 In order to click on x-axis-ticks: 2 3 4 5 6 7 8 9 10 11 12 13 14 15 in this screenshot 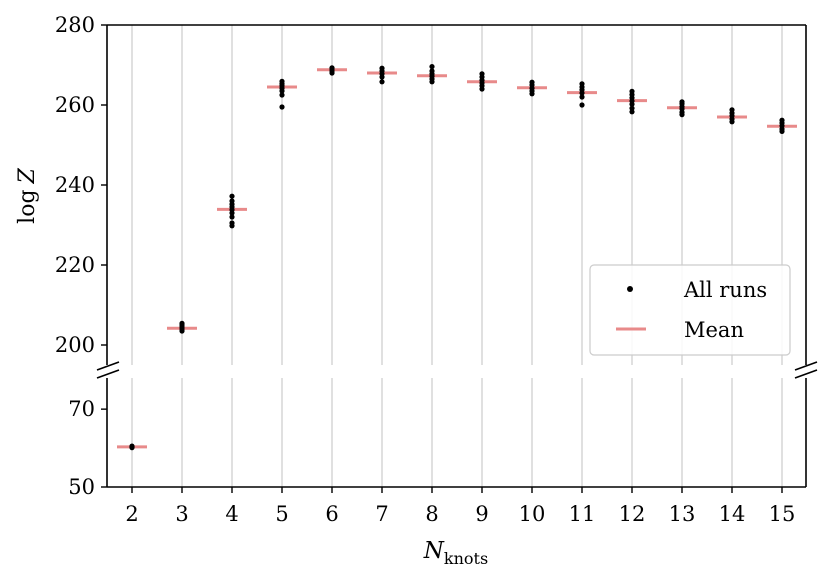, I will do `click(460, 506)`.